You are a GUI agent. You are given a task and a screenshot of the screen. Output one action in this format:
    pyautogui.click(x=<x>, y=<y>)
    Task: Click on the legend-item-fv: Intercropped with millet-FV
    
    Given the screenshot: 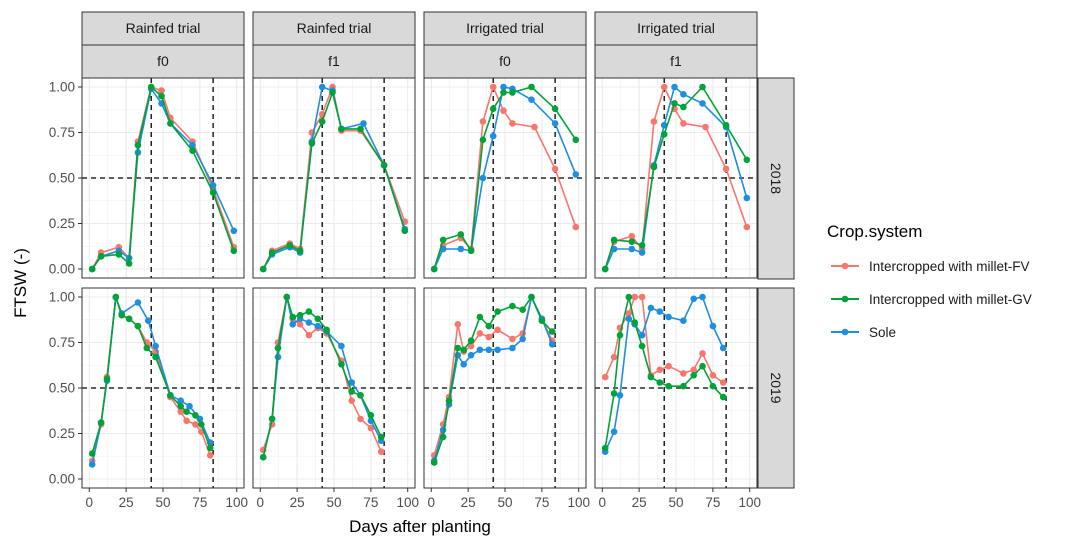 What is the action you would take?
    pyautogui.click(x=930, y=266)
    